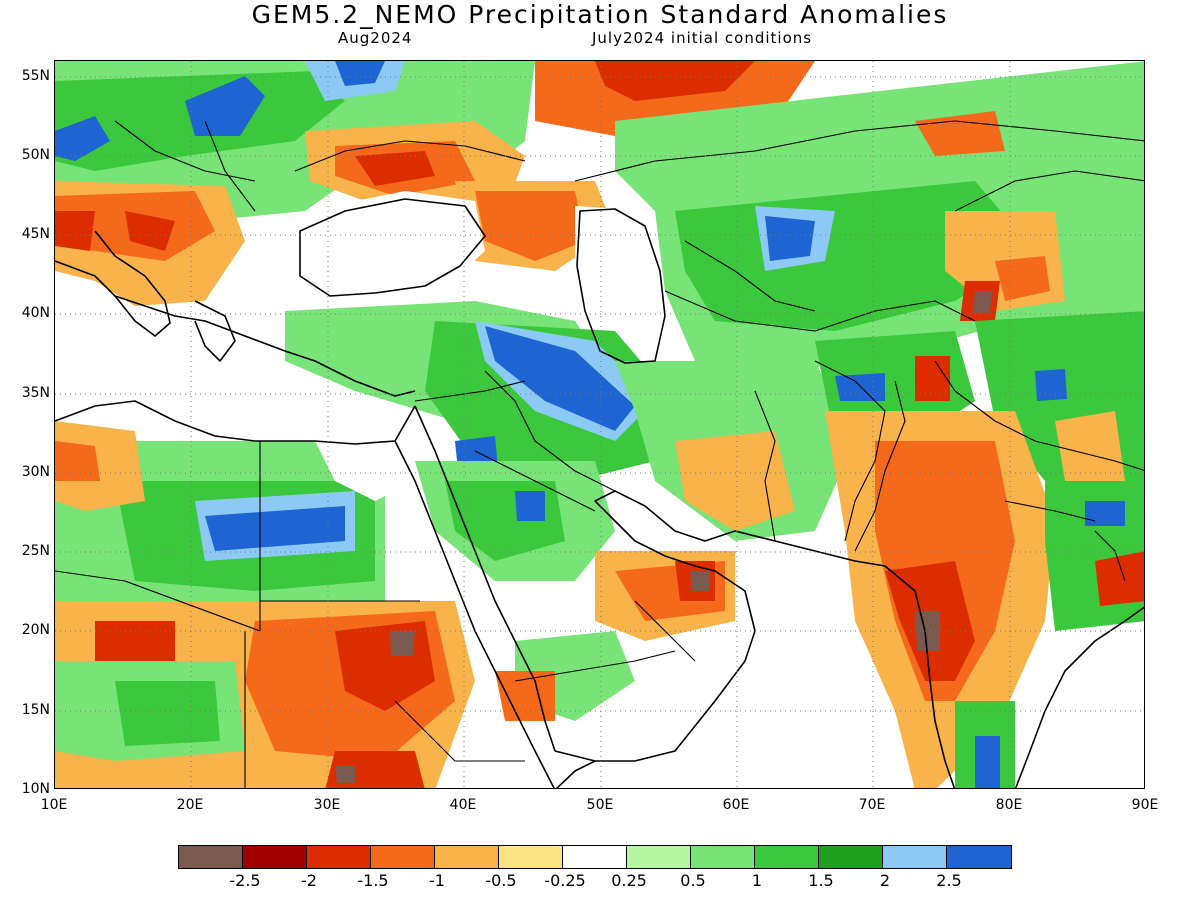 The image size is (1200, 900). Describe the element at coordinates (1079, 697) in the screenshot. I see `coast-india-east` at that location.